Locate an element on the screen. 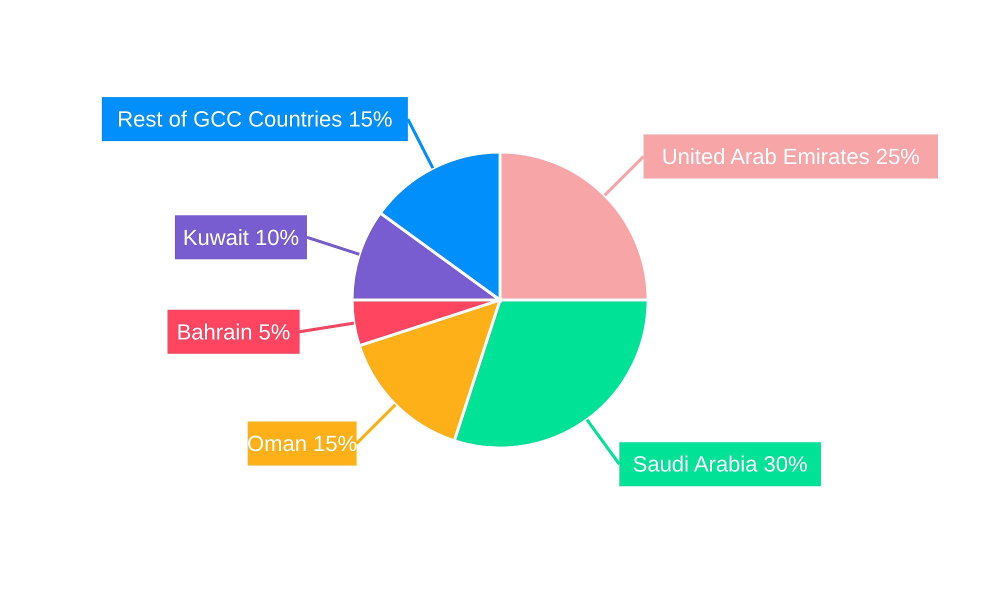  slice-label: Saudi Arabia 30% is located at coordinates (720, 464).